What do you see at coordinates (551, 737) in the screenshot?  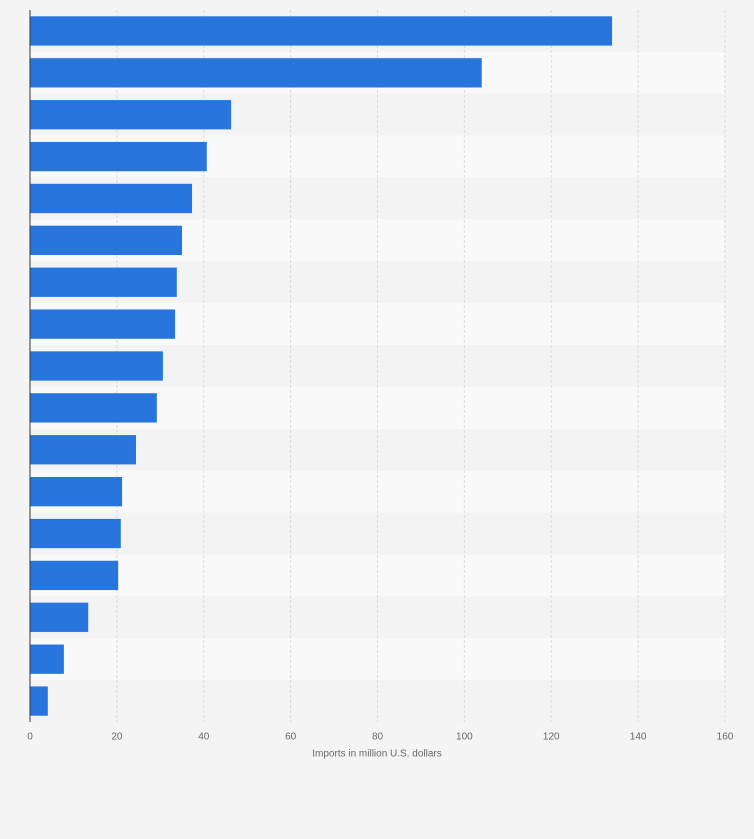 I see `x-tick-label: 120` at bounding box center [551, 737].